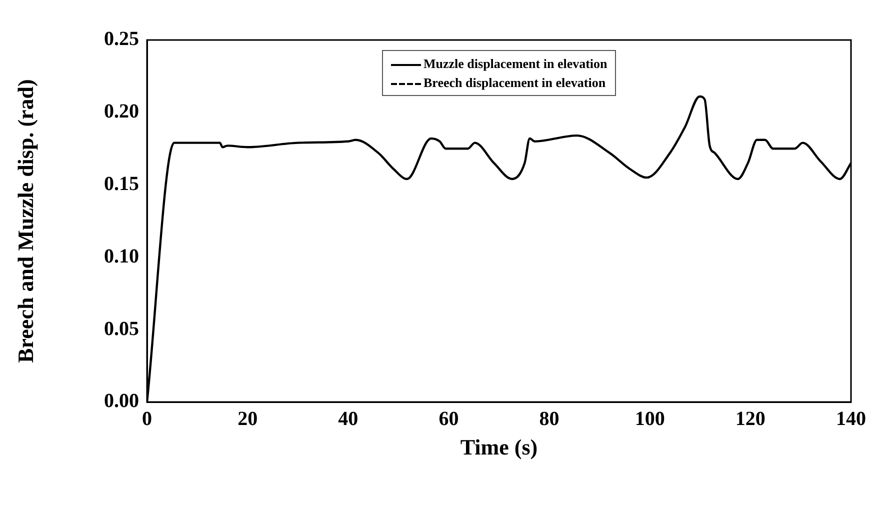 The height and width of the screenshot is (506, 888). Describe the element at coordinates (348, 419) in the screenshot. I see `x-tick-label: 40` at that location.